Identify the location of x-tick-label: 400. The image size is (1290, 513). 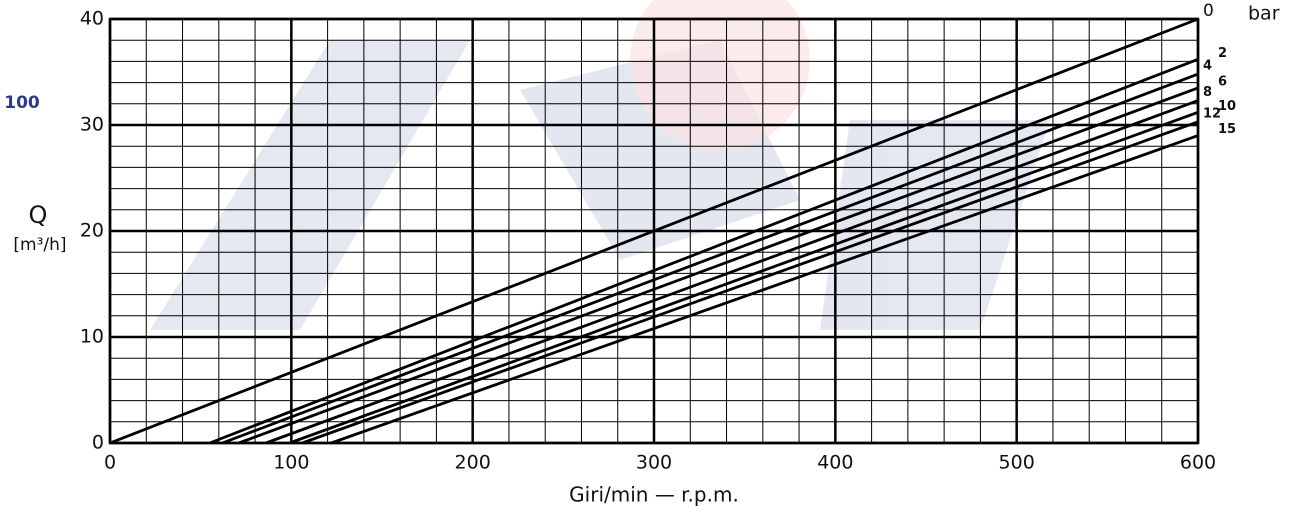
(835, 463).